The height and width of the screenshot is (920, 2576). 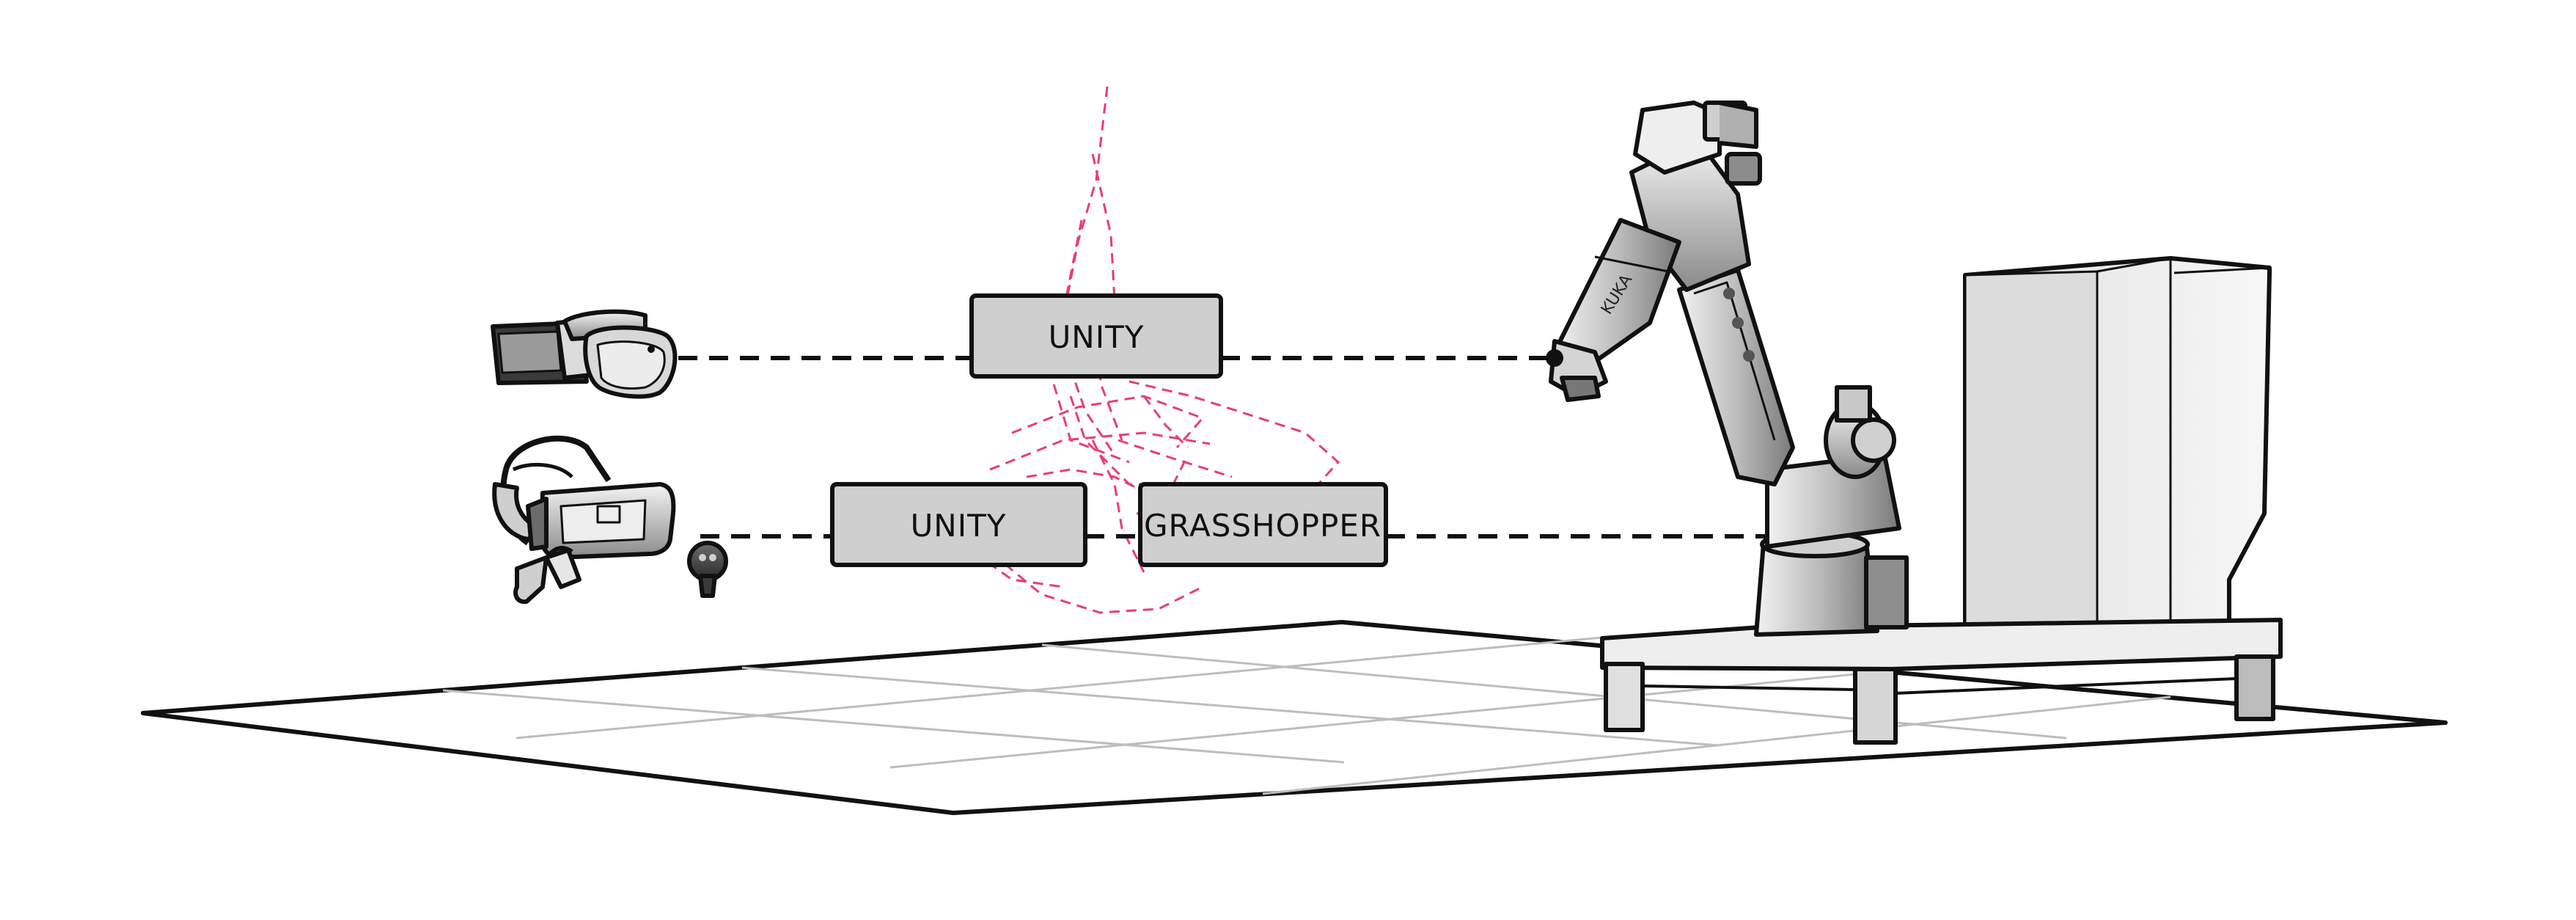 What do you see at coordinates (584, 497) in the screenshot?
I see `vr-headset-icon` at bounding box center [584, 497].